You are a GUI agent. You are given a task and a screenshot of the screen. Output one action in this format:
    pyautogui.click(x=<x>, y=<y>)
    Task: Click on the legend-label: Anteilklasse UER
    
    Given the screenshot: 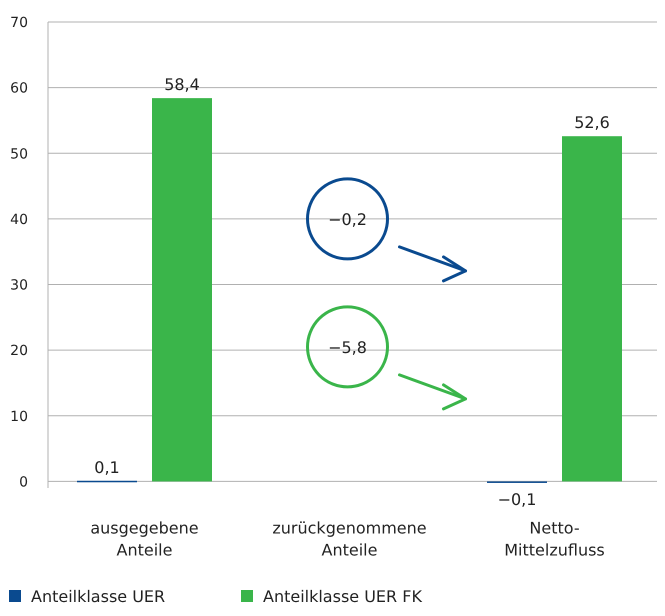 What is the action you would take?
    pyautogui.click(x=98, y=596)
    